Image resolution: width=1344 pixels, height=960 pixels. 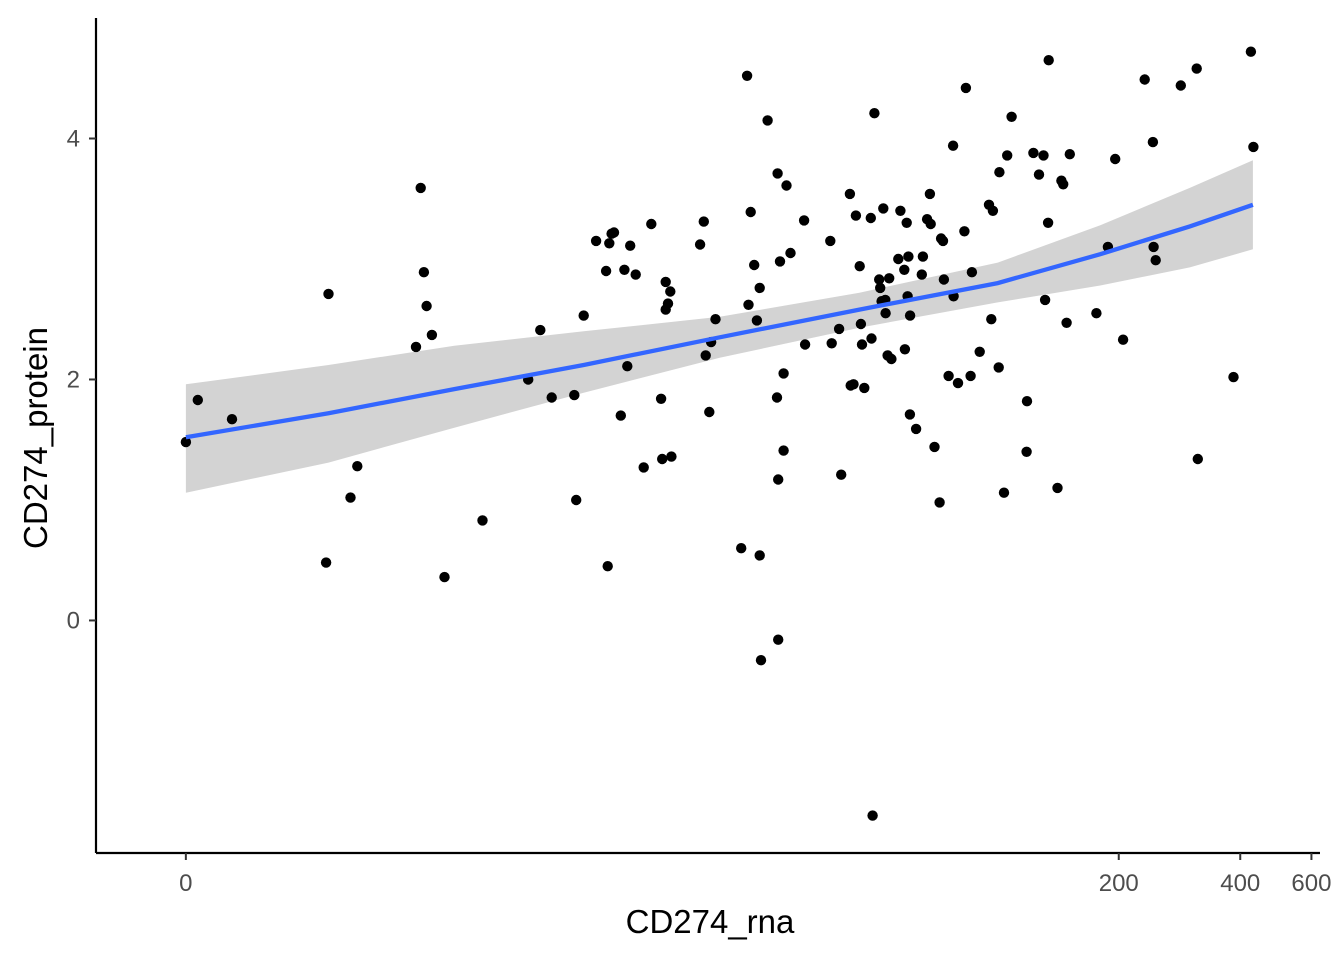 I want to click on x-tick-label: 0, so click(x=185, y=883).